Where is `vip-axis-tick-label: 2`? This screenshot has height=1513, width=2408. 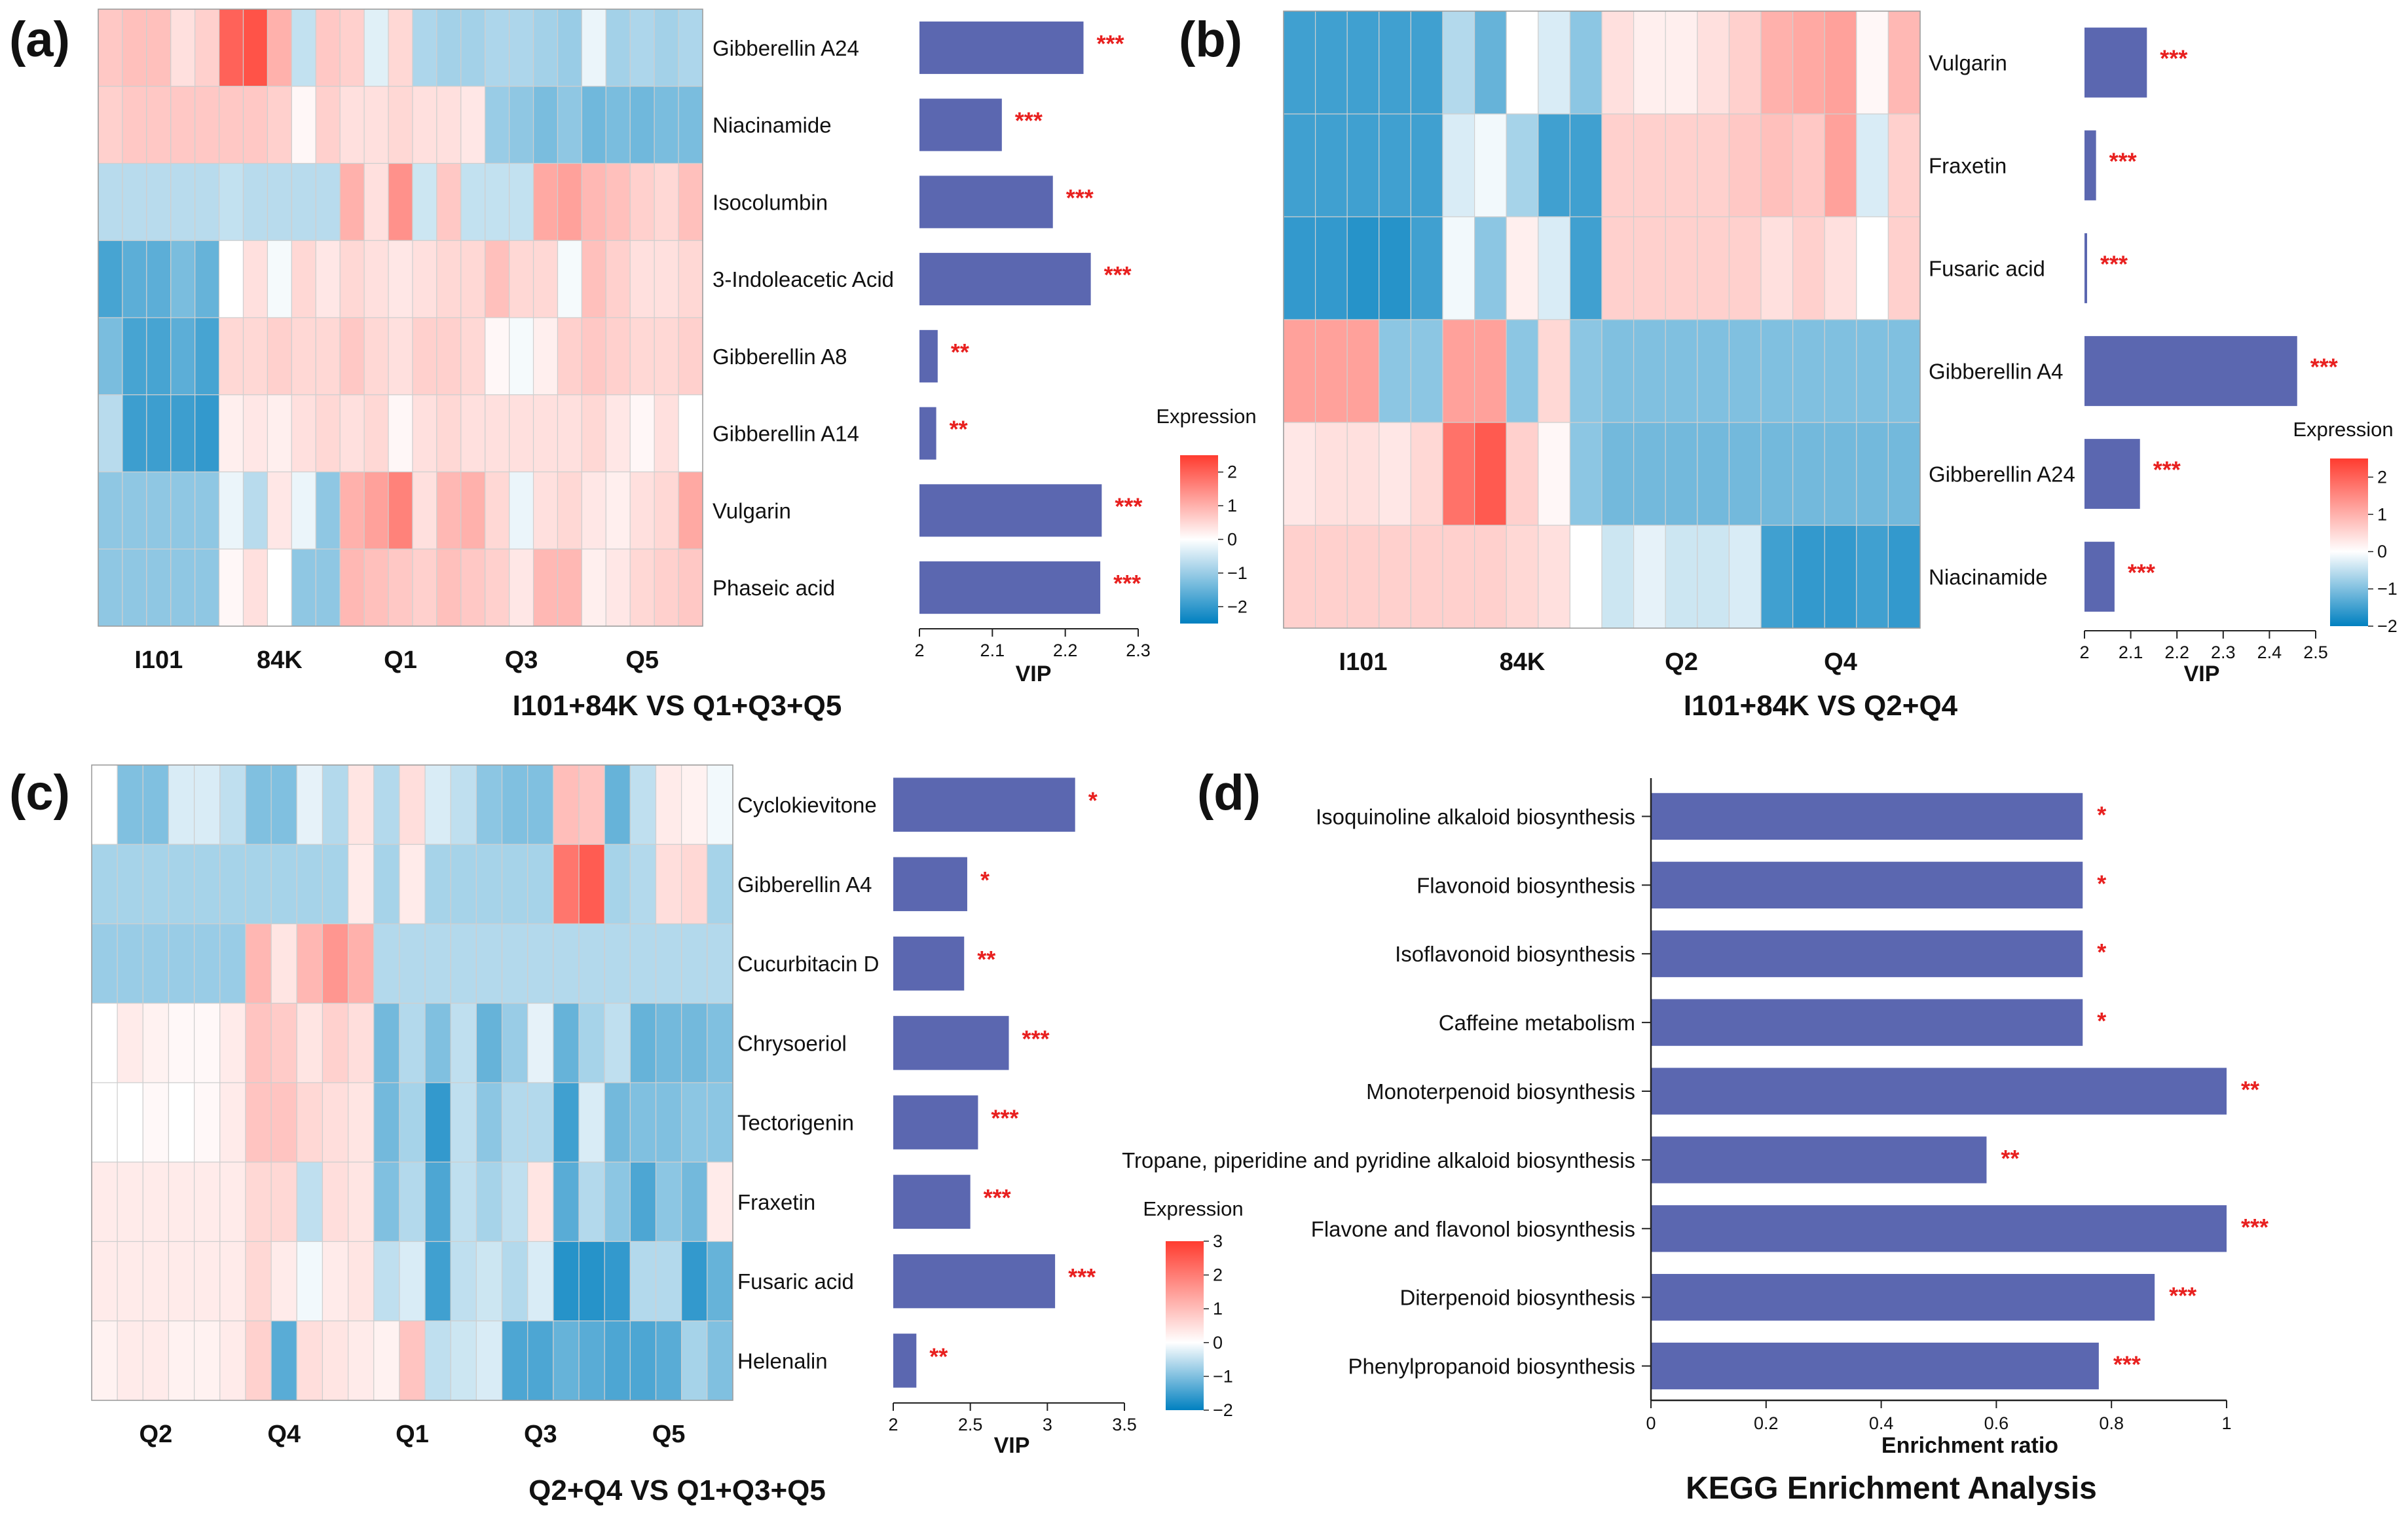 vip-axis-tick-label: 2 is located at coordinates (893, 1424).